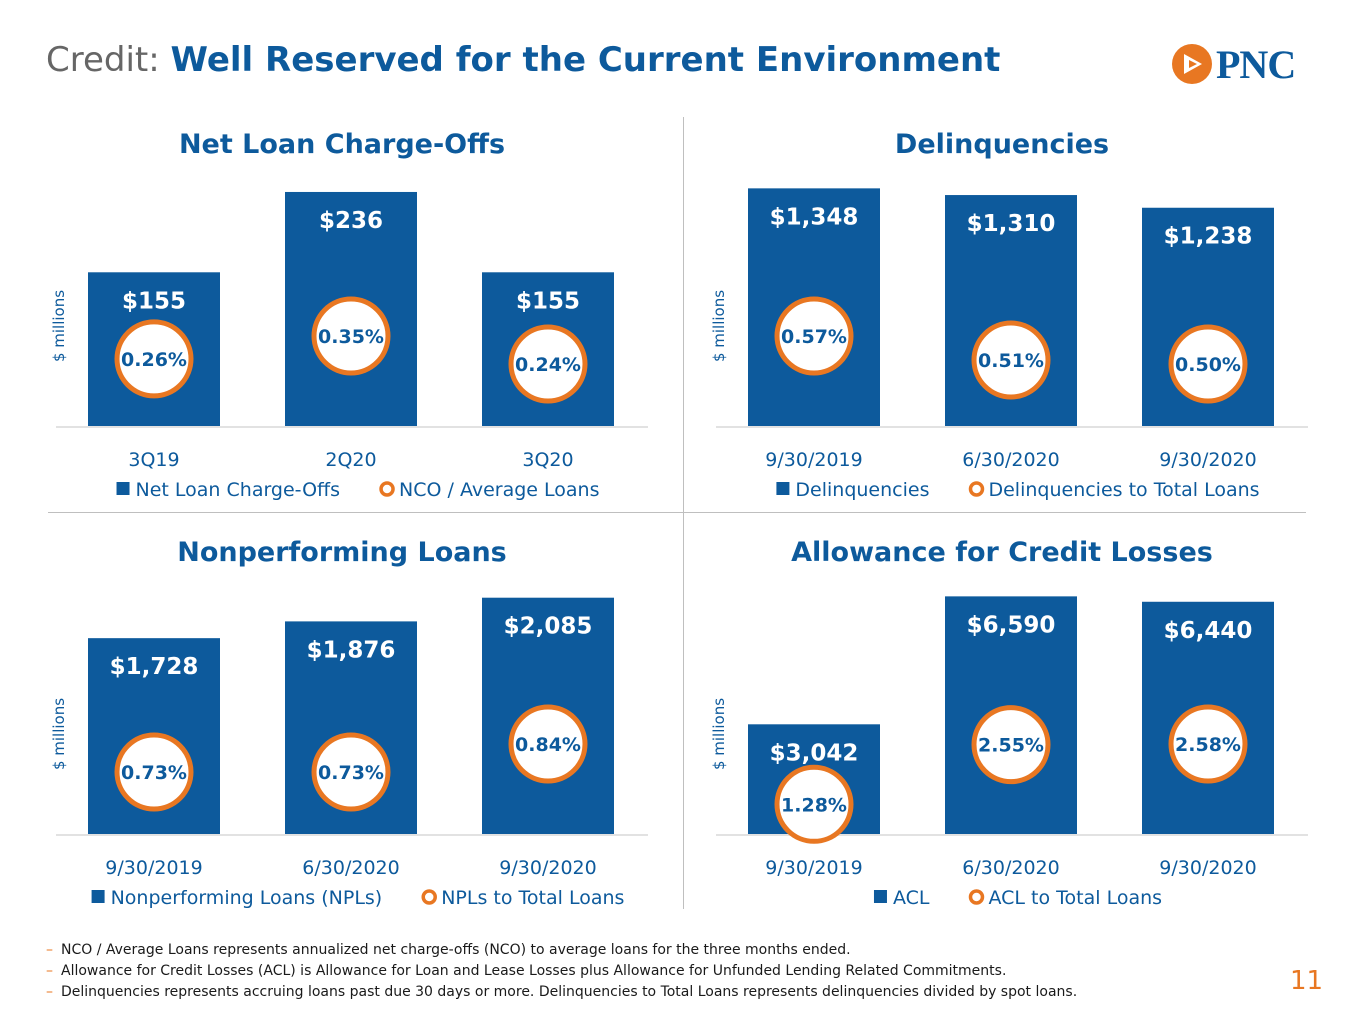 The image size is (1365, 1024). Describe the element at coordinates (1208, 237) in the screenshot. I see `bar-value-label: $1,238` at that location.